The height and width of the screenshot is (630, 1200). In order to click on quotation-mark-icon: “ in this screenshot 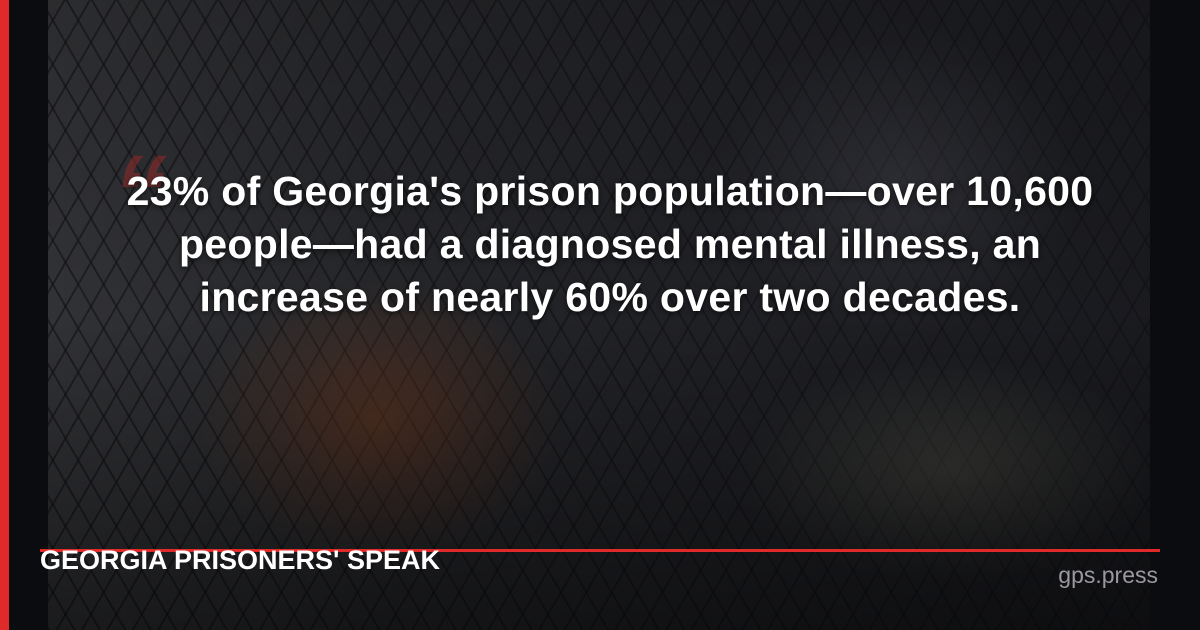, I will do `click(139, 194)`.